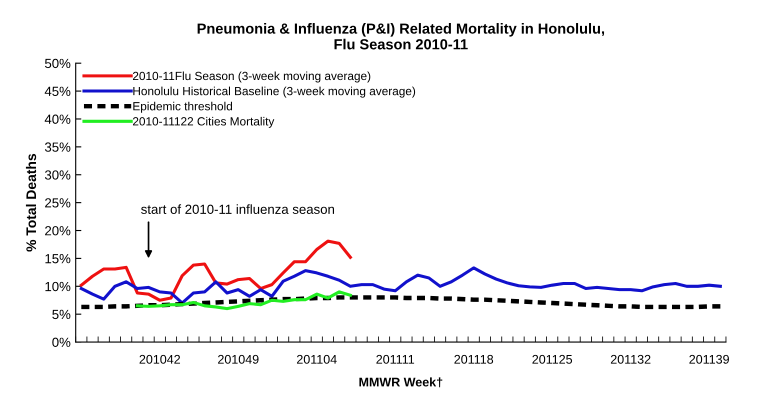 The height and width of the screenshot is (395, 757). Describe the element at coordinates (57, 175) in the screenshot. I see `y-tick-label: 30%` at that location.